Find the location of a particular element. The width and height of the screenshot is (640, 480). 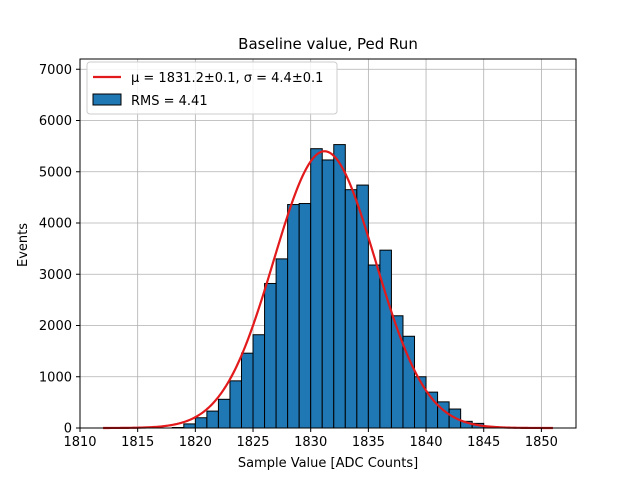

legend-box is located at coordinates (212, 88).